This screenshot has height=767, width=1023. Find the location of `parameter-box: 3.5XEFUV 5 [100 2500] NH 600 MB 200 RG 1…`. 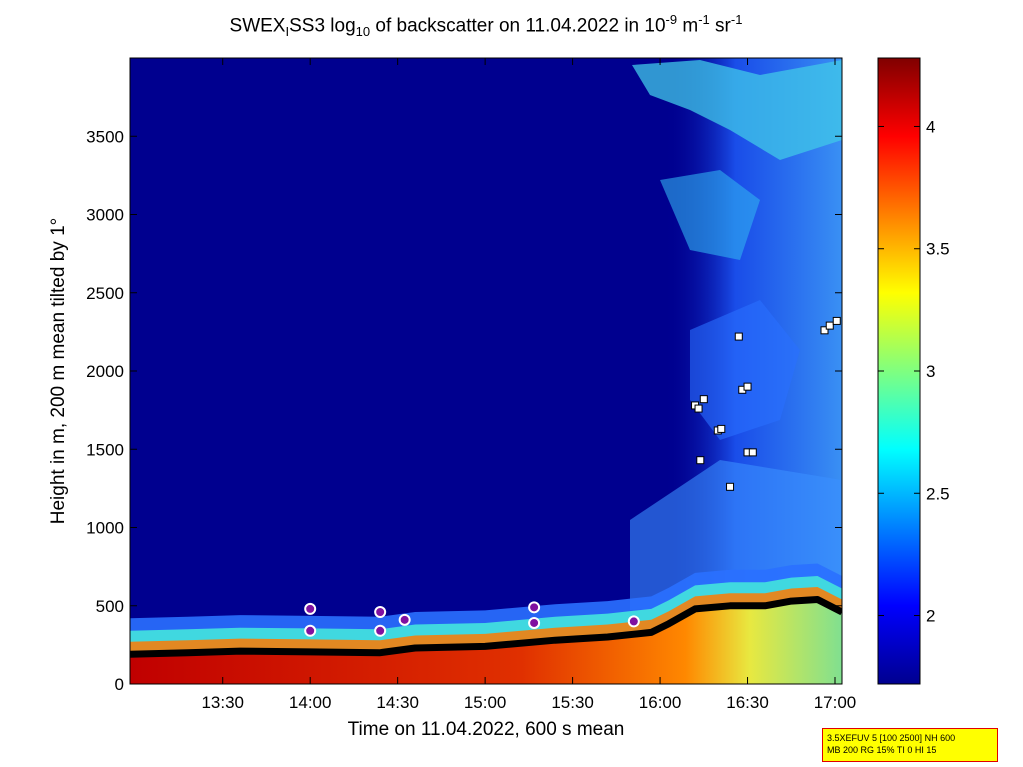

parameter-box: 3.5XEFUV 5 [100 2500] NH 600 MB 200 RG 1… is located at coordinates (910, 745).